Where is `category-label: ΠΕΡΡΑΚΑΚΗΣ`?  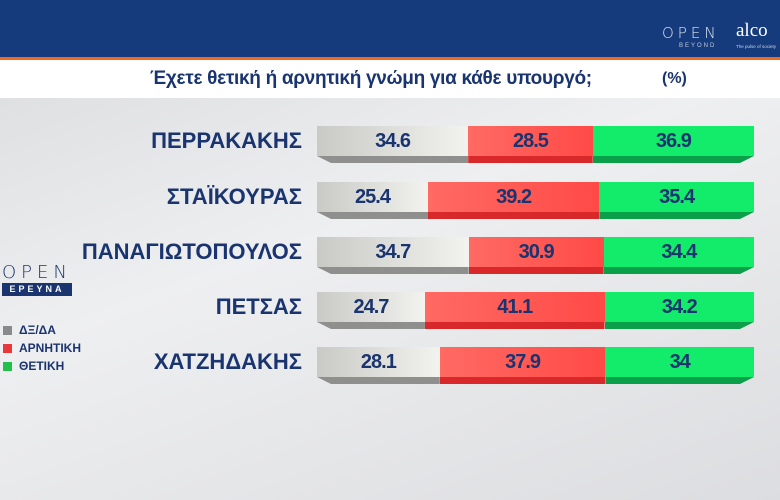 category-label: ΠΕΡΡΑΚΑΚΗΣ is located at coordinates (226, 140).